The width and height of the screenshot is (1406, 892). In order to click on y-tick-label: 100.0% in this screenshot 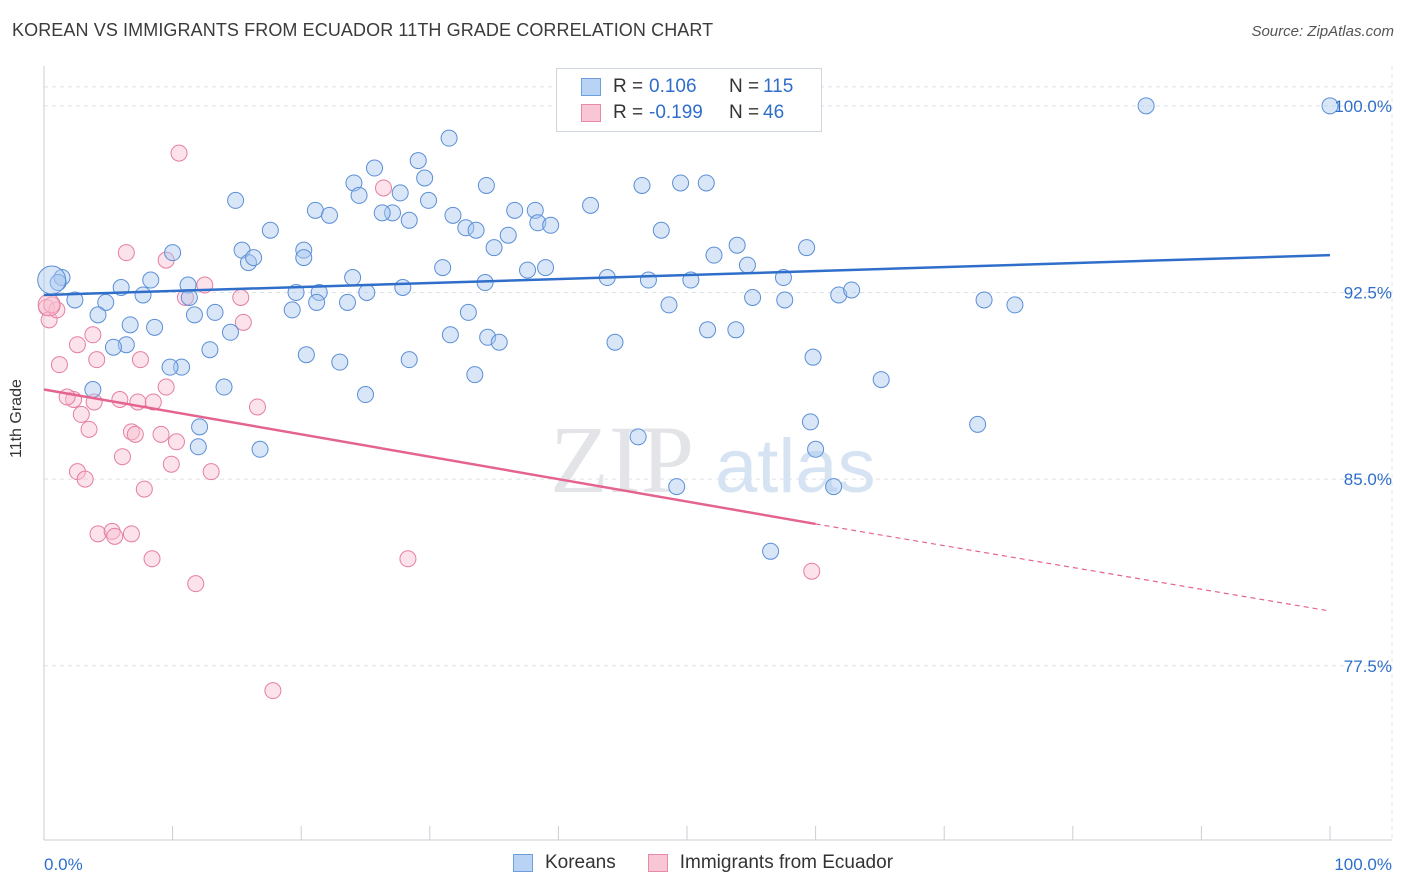, I will do `click(1363, 106)`.